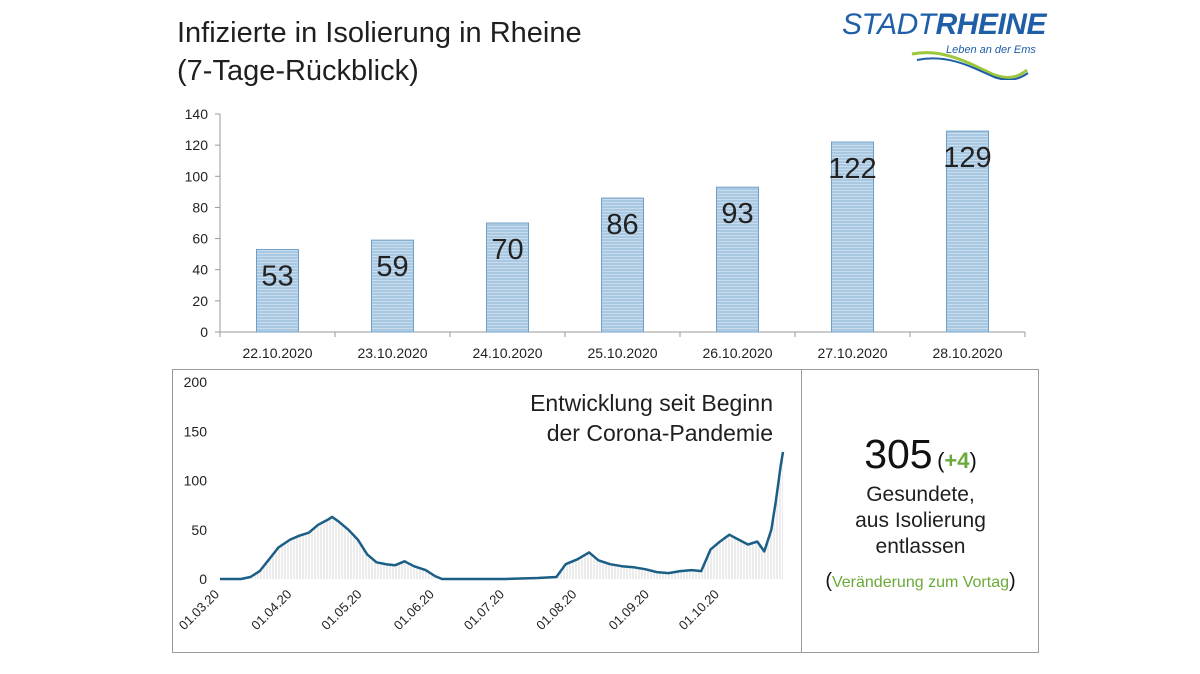  Describe the element at coordinates (651, 403) in the screenshot. I see `line-chart-title-line-1: Entwicklung seit Beginn` at that location.